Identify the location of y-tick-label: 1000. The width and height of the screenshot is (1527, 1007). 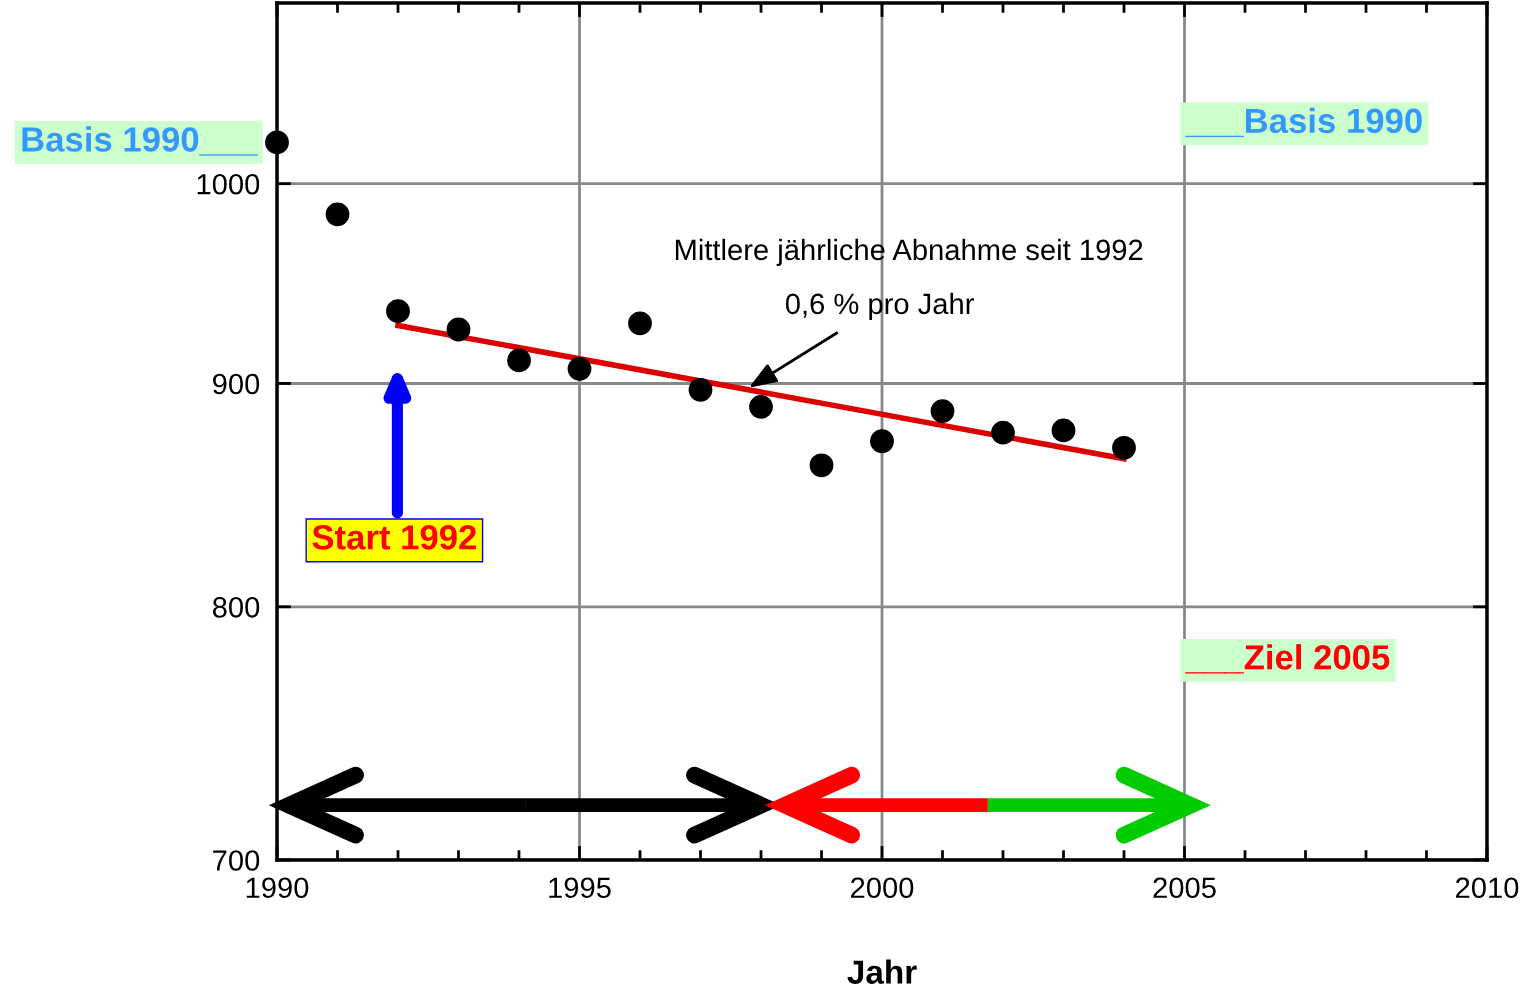
(228, 184).